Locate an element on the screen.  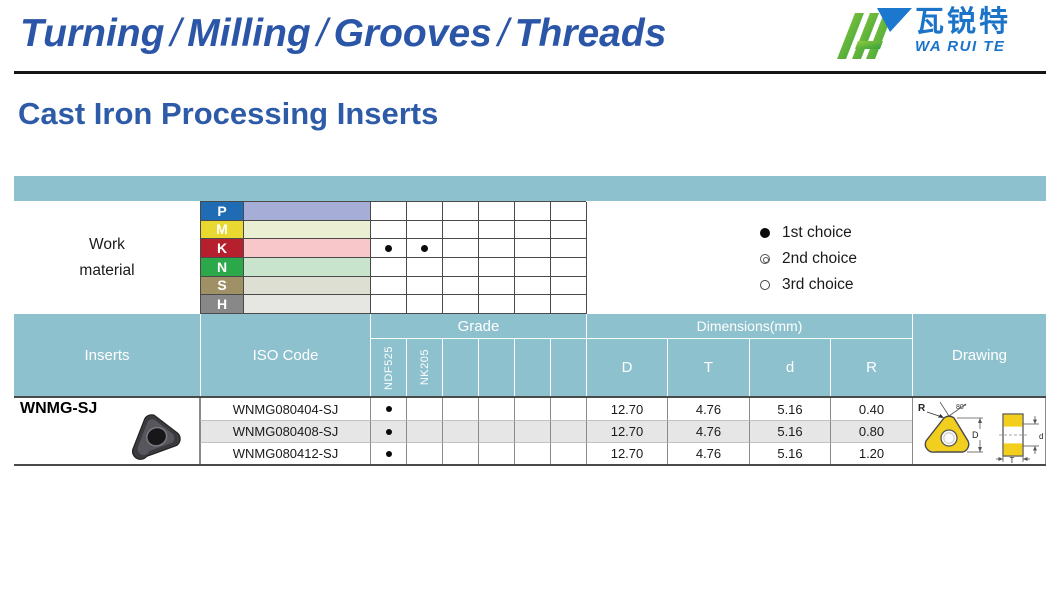
iso-code-cell: WNMG080404-SJ is located at coordinates (285, 409).